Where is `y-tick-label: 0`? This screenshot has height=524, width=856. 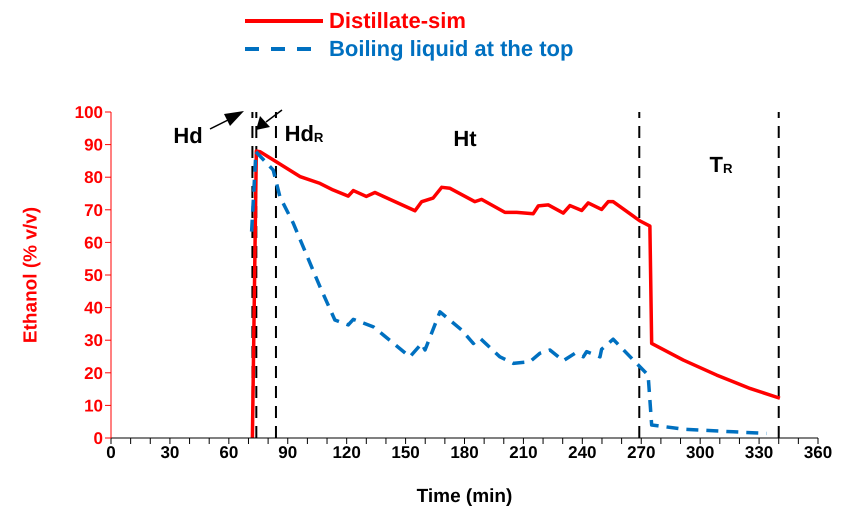
y-tick-label: 0 is located at coordinates (98, 438).